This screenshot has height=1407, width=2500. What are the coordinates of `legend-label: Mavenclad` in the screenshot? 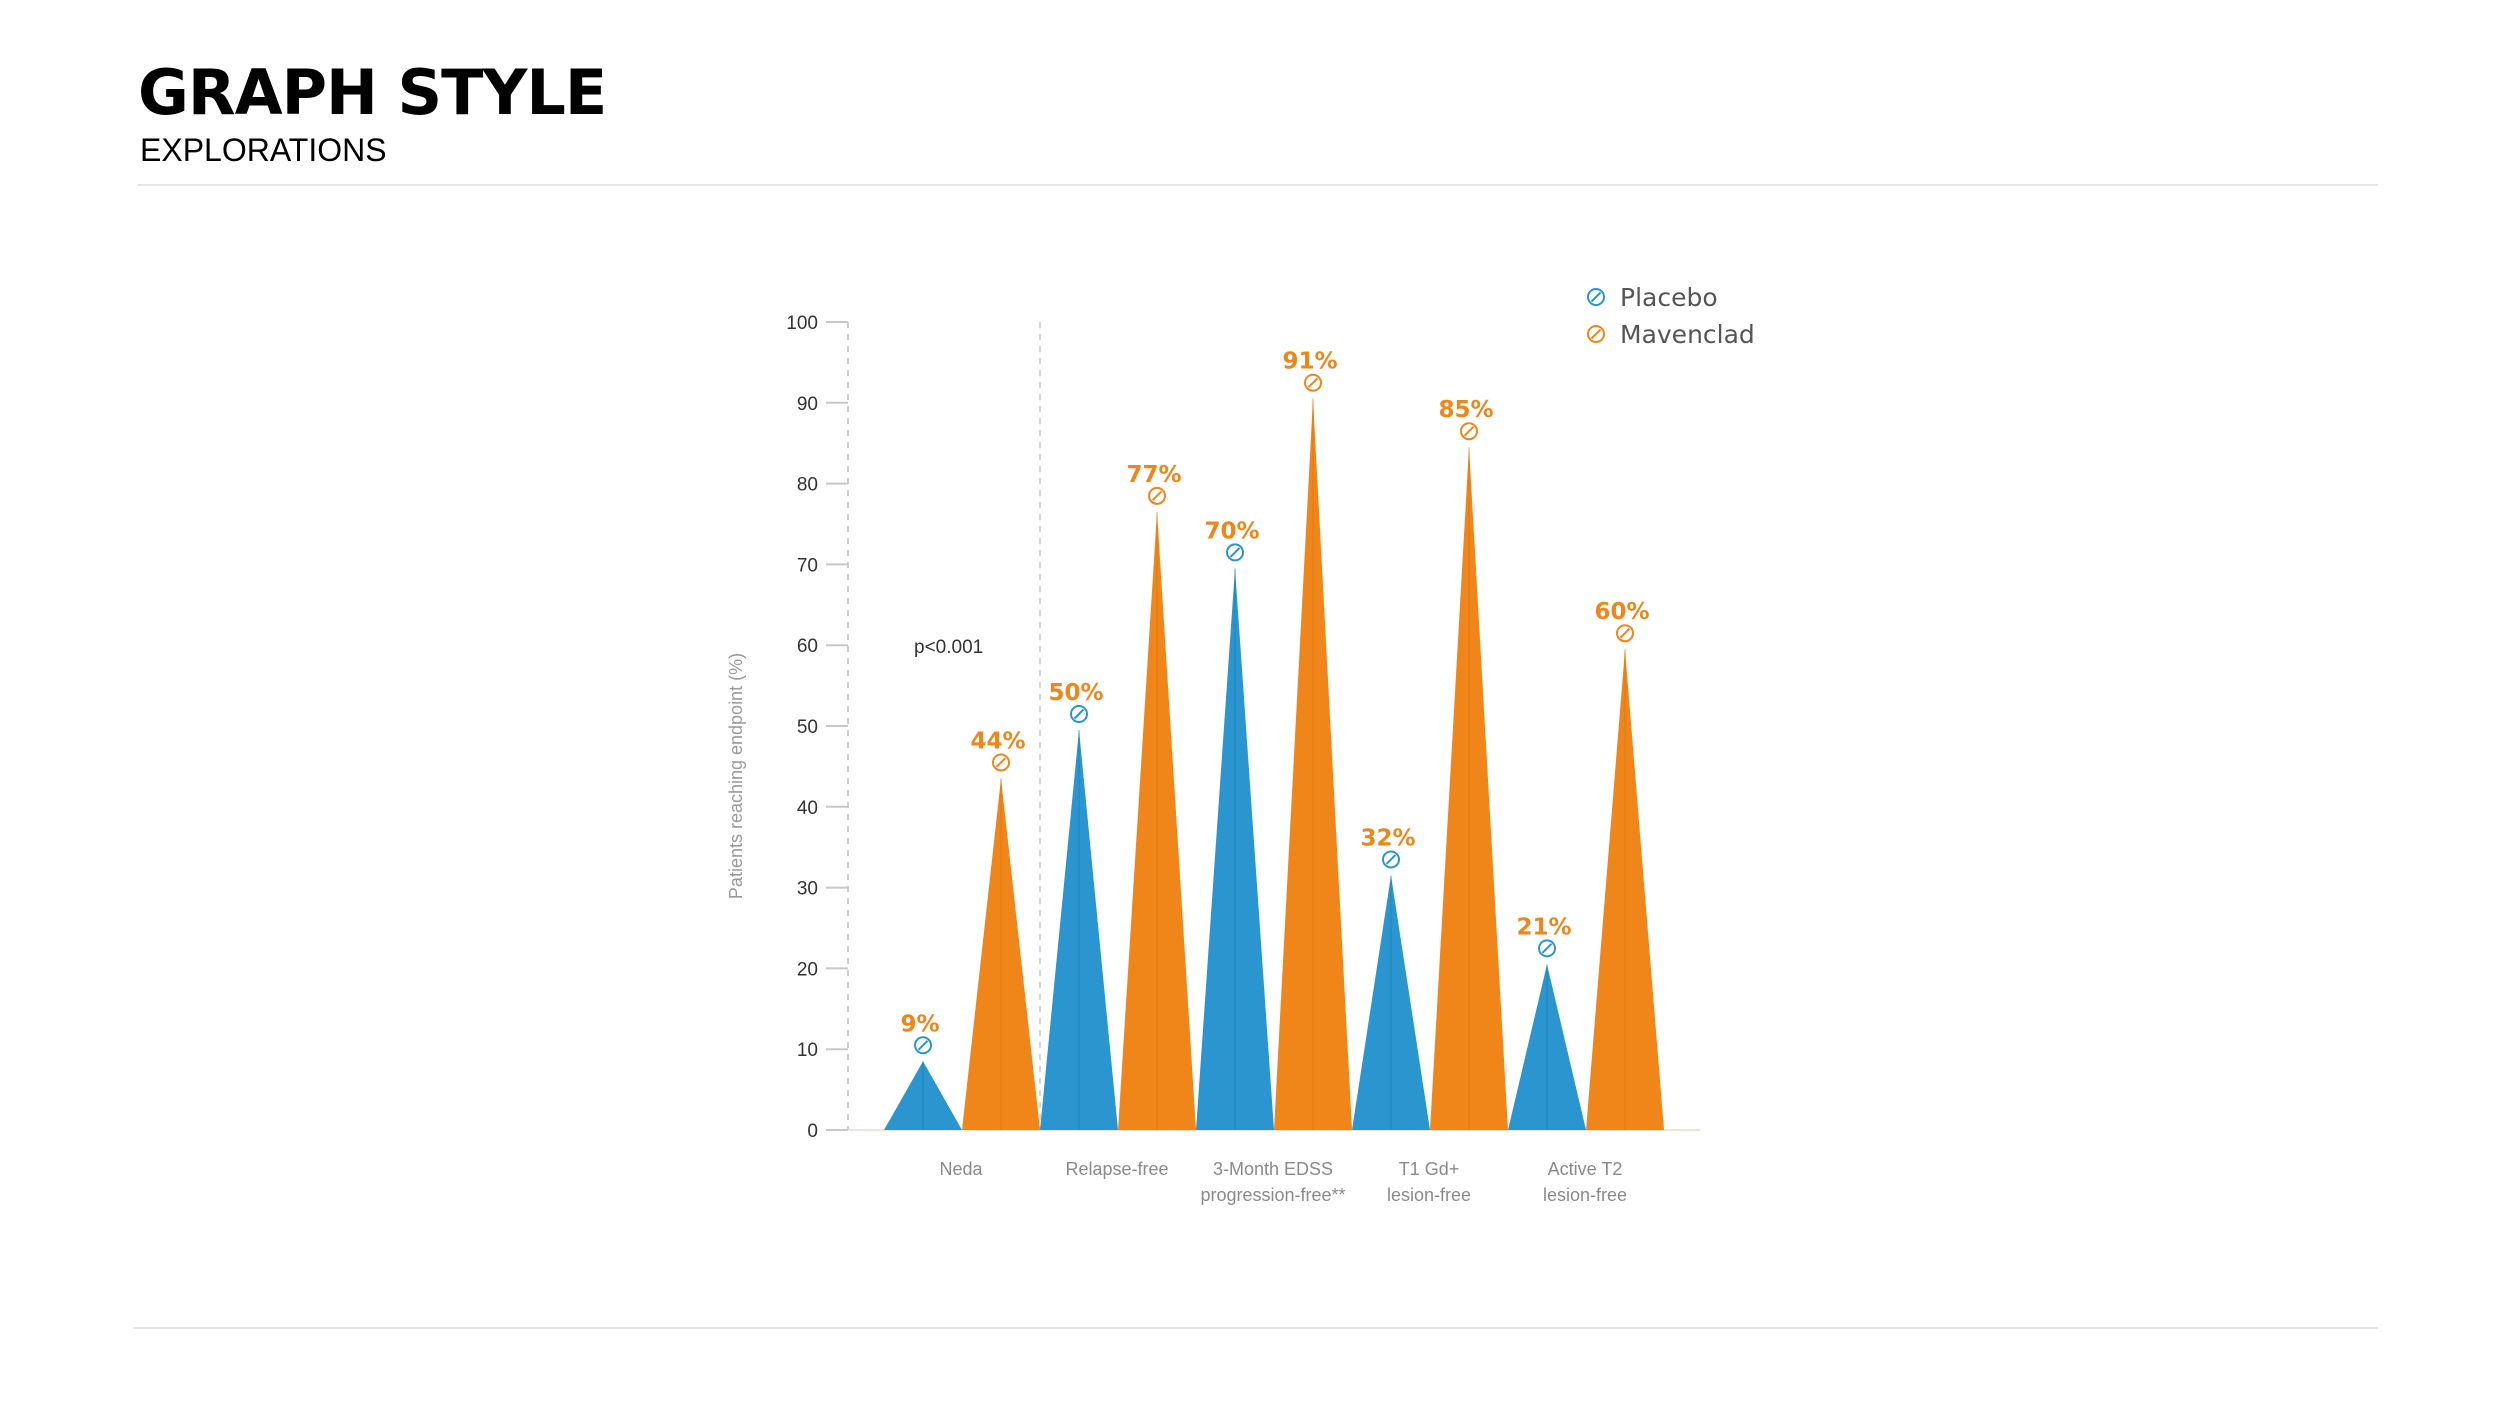 It's located at (1687, 334).